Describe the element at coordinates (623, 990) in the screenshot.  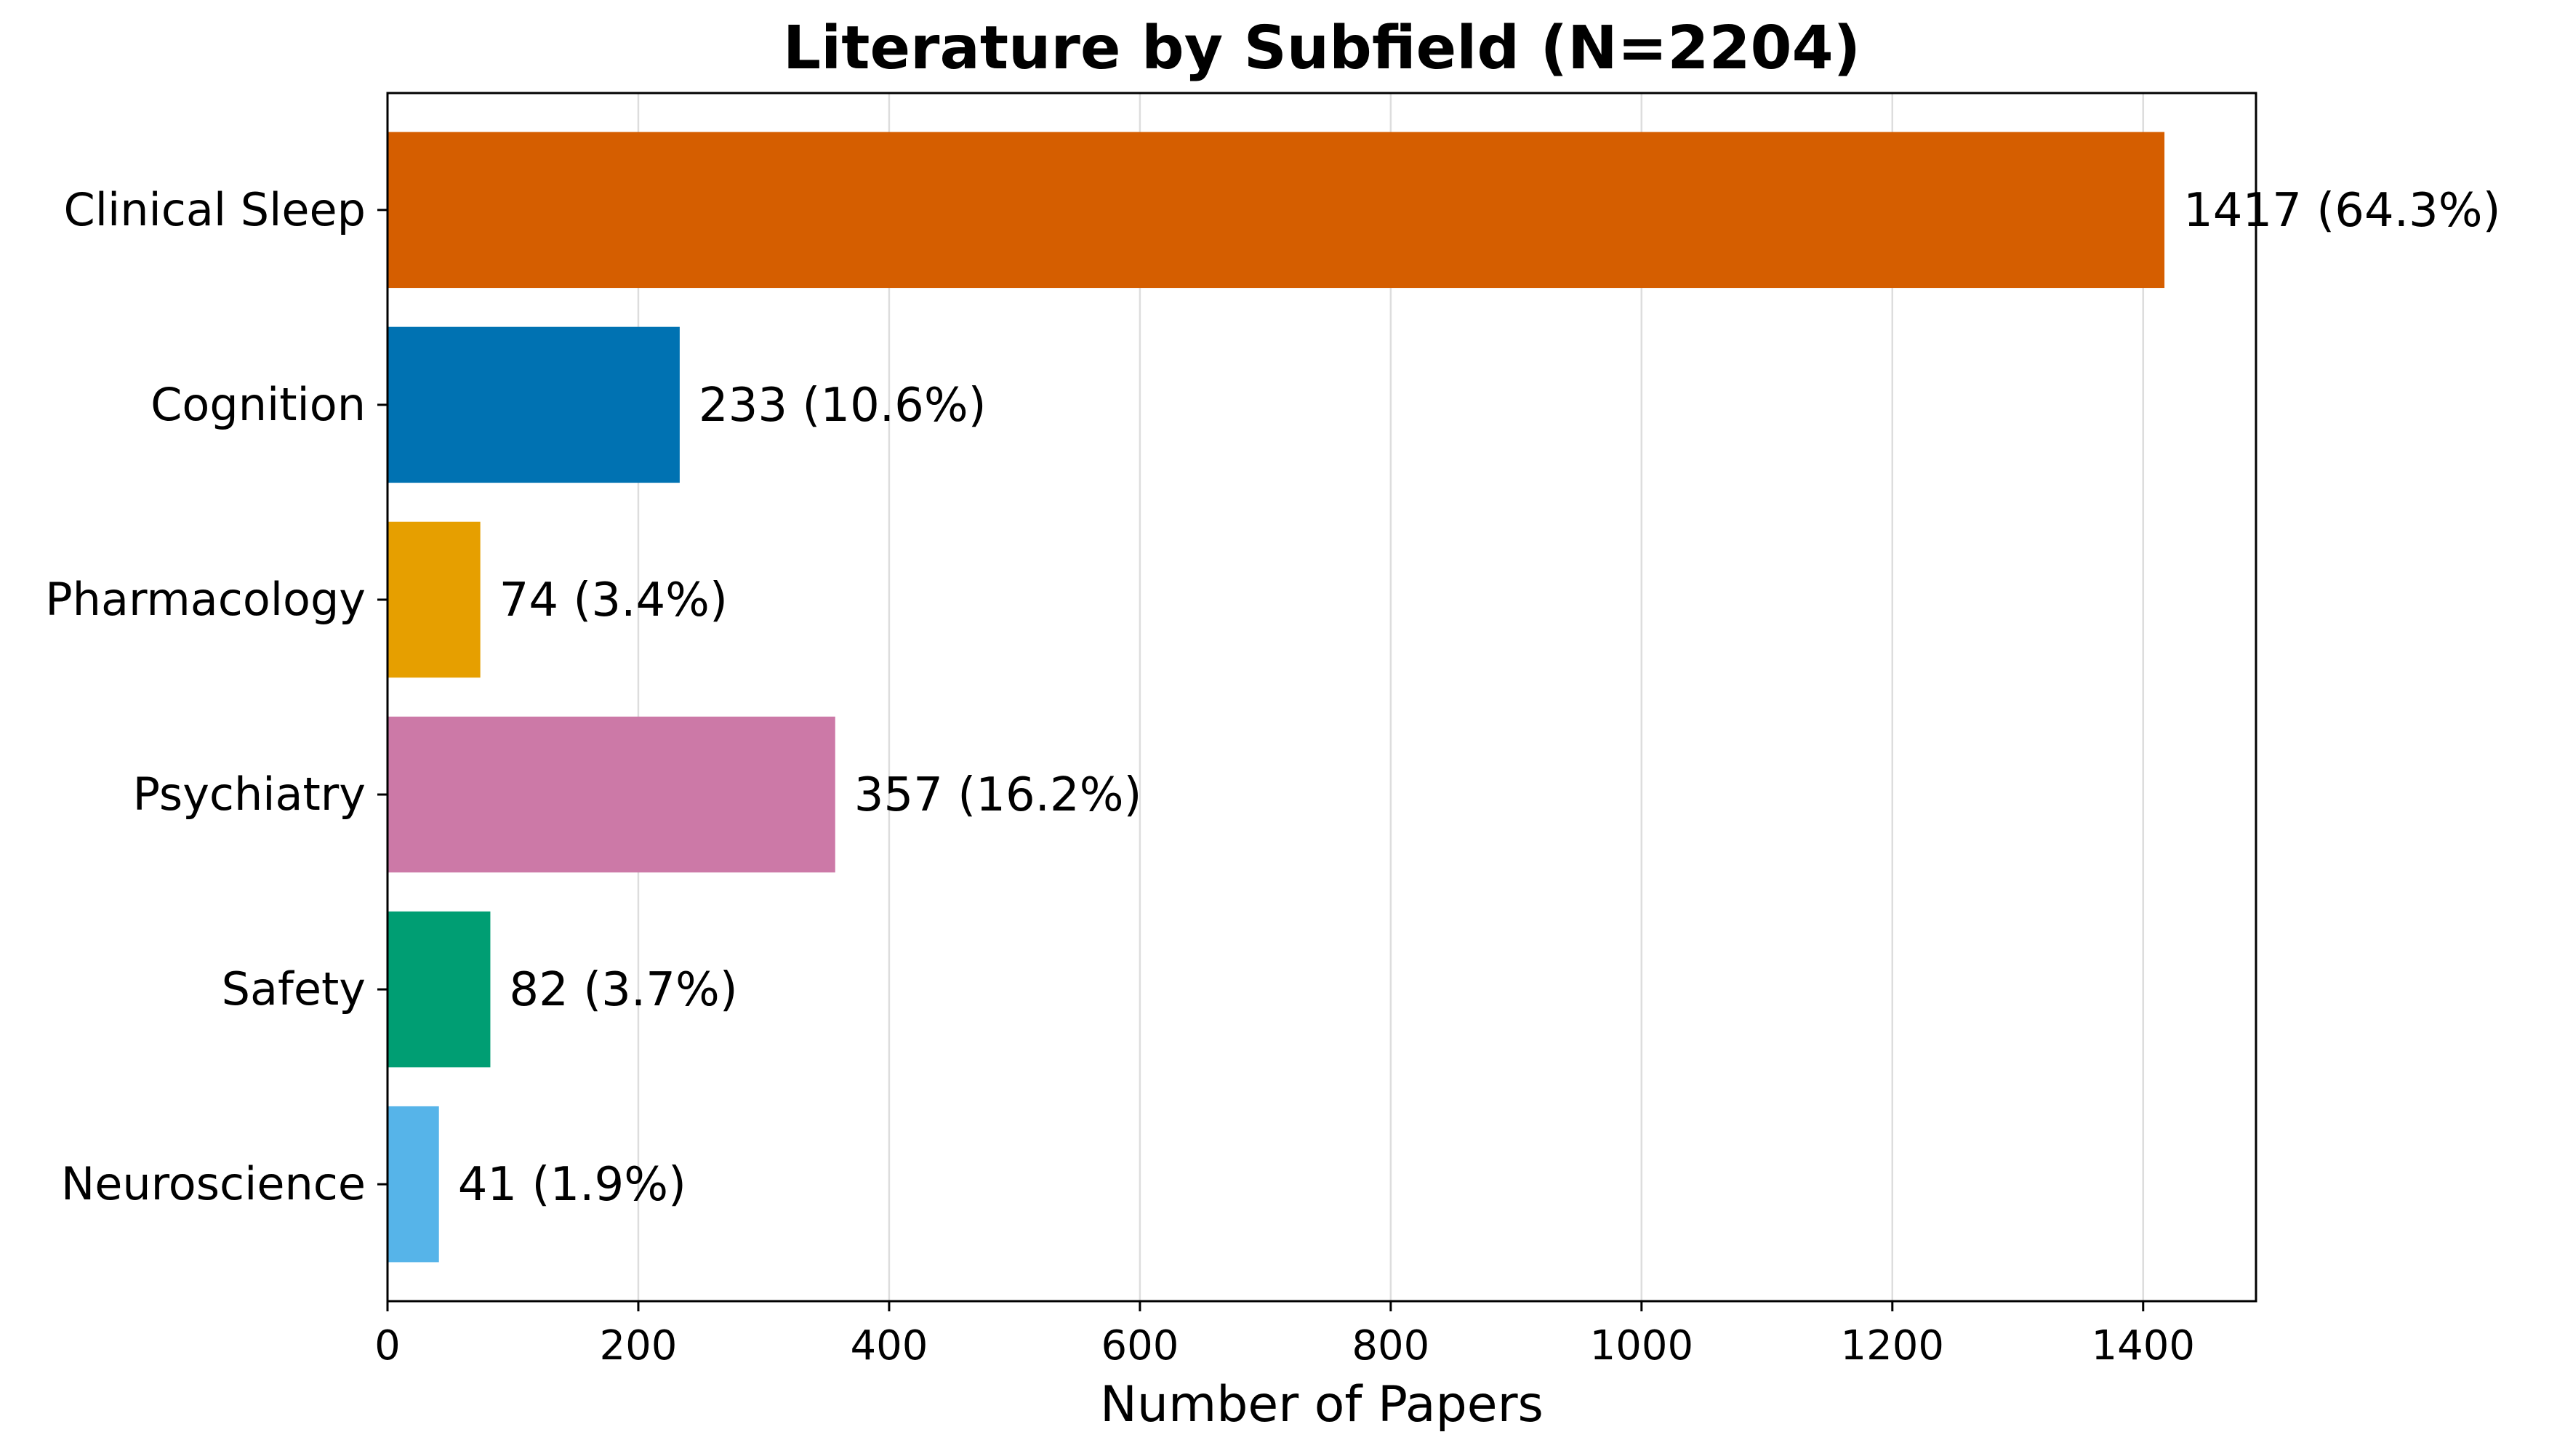
I see `data-label: 82 (3.7%)` at that location.